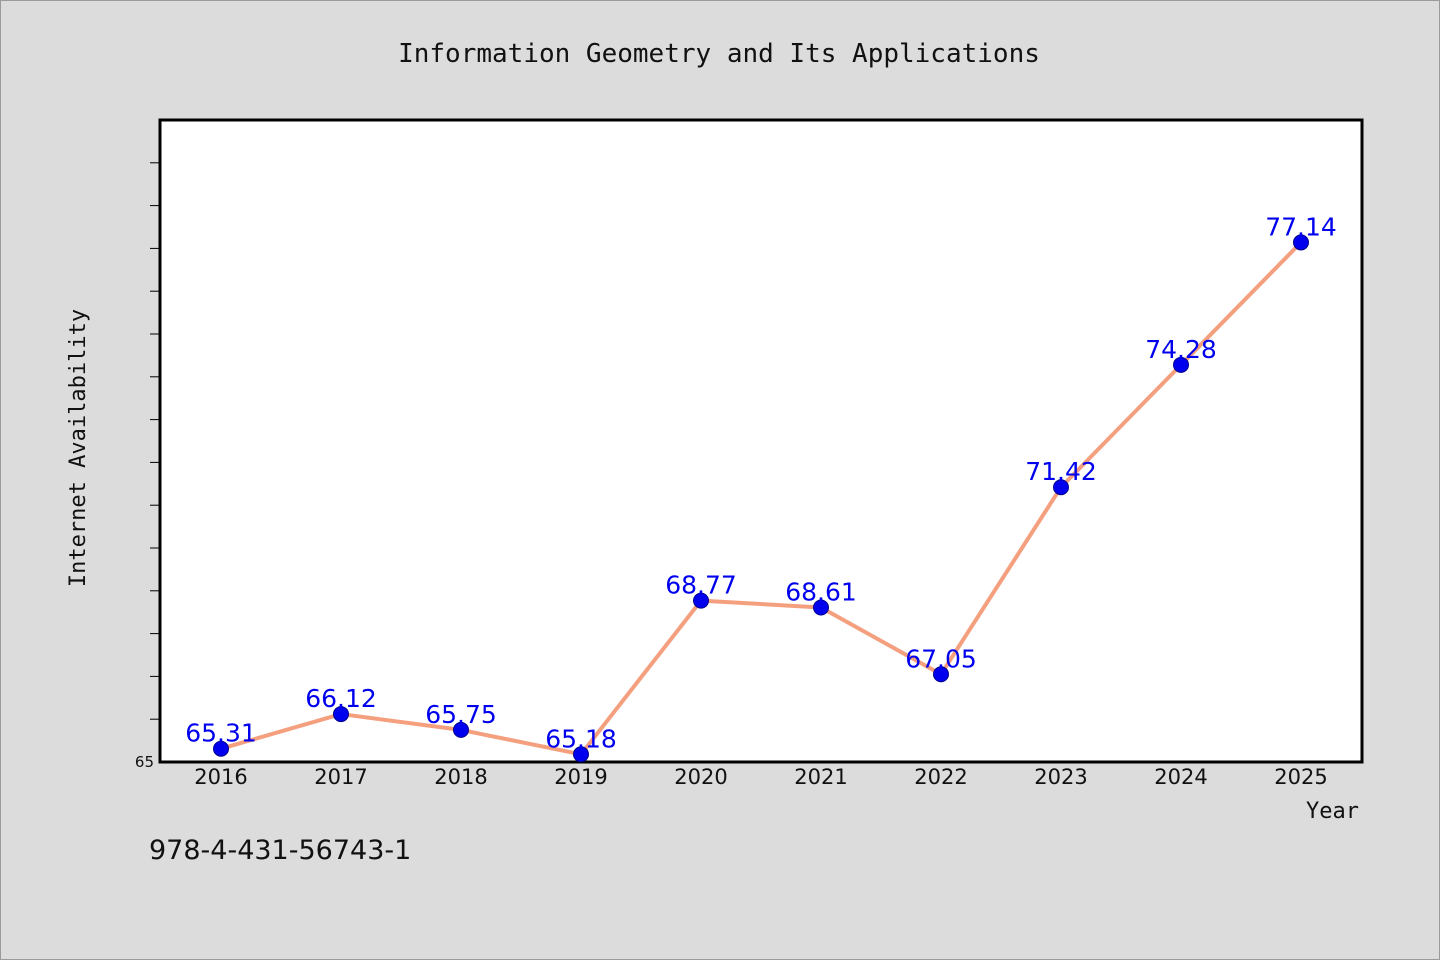 Image resolution: width=1440 pixels, height=960 pixels. Describe the element at coordinates (701, 585) in the screenshot. I see `data-label-2020: 68.77` at that location.